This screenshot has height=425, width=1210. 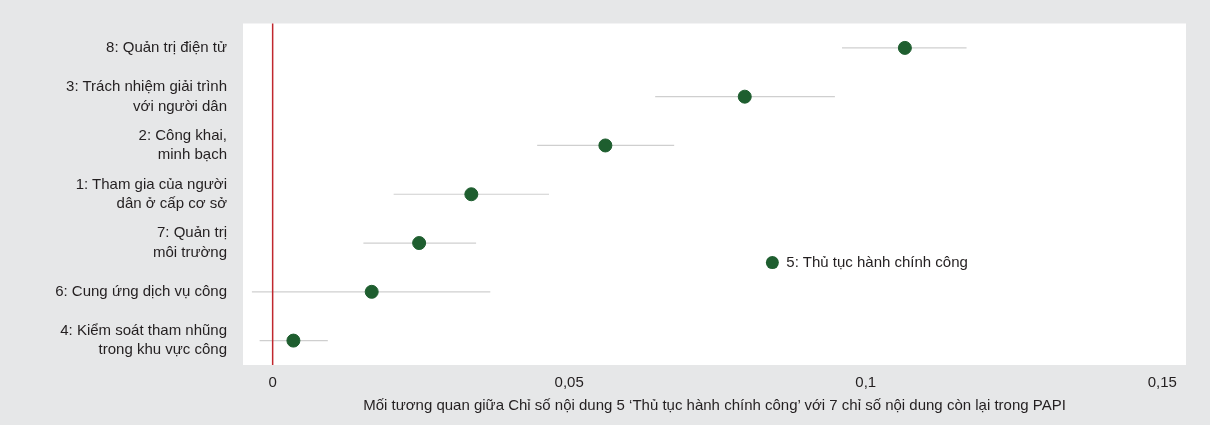 What do you see at coordinates (569, 382) in the screenshot?
I see `x-tick-label: 0,05` at bounding box center [569, 382].